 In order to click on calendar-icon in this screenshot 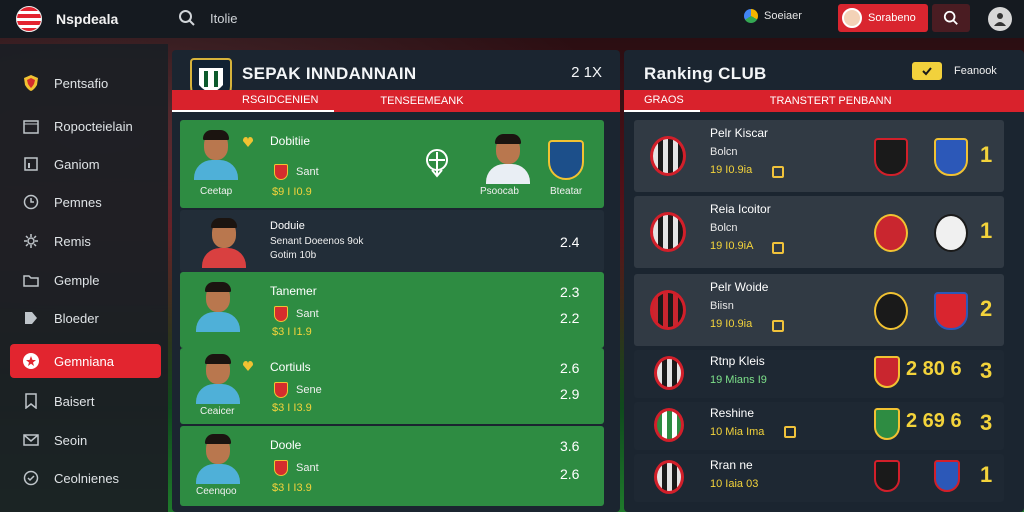, I will do `click(31, 126)`.